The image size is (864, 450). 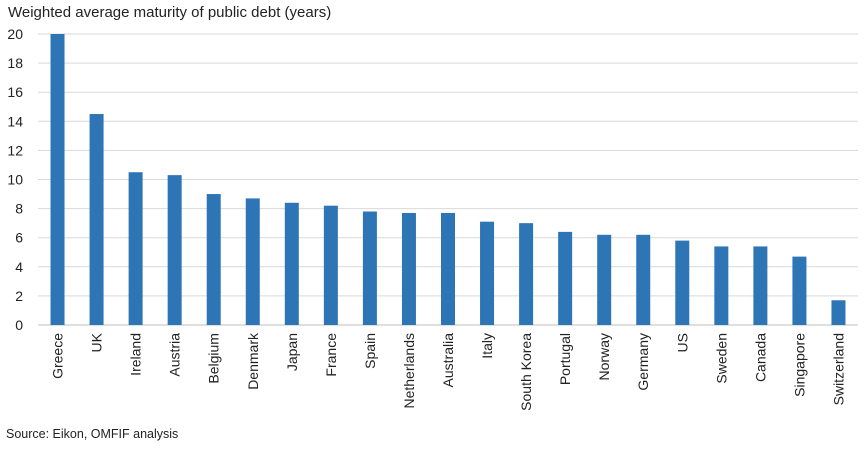 I want to click on bar-france, so click(x=330, y=265).